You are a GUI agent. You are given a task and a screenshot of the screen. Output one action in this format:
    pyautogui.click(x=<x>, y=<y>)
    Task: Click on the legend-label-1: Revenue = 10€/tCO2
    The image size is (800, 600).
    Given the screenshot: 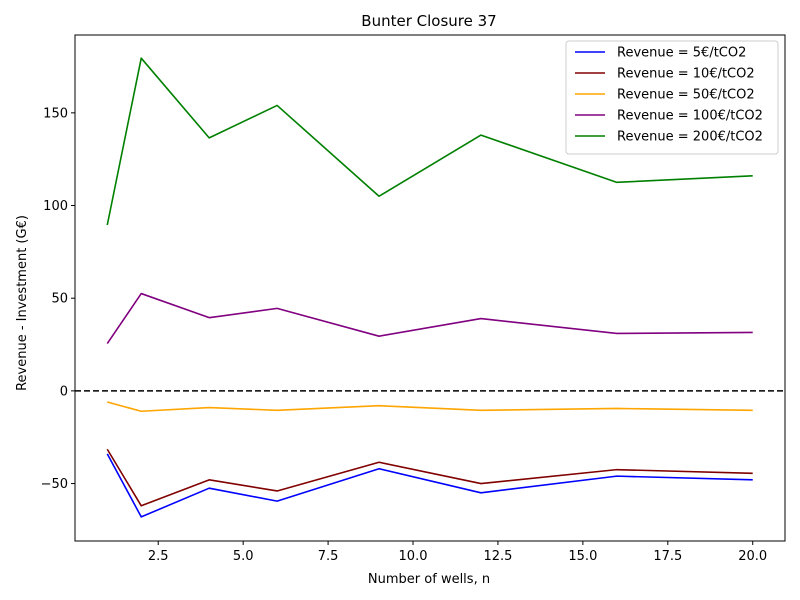 What is the action you would take?
    pyautogui.click(x=686, y=74)
    